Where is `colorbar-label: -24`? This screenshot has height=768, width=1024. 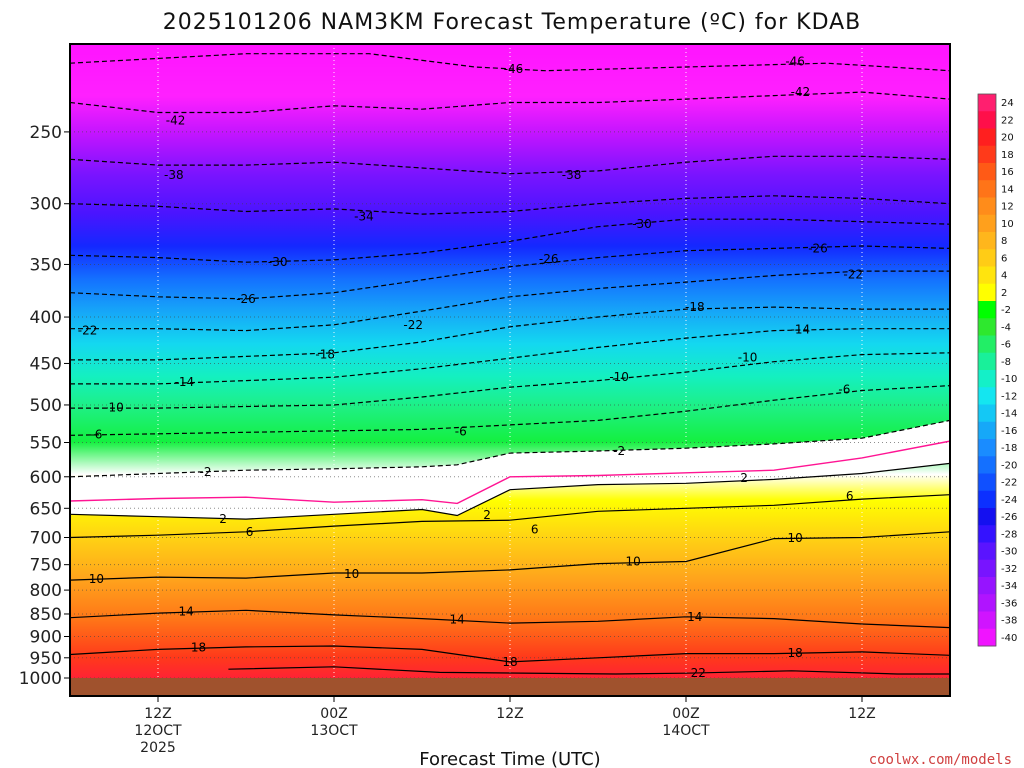 colorbar-label: -24 is located at coordinates (1009, 500).